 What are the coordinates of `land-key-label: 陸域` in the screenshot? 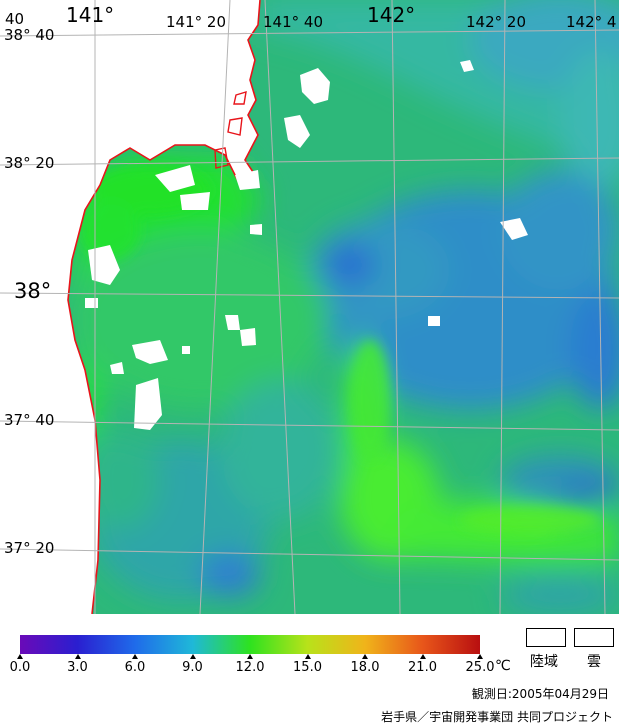 It's located at (544, 662).